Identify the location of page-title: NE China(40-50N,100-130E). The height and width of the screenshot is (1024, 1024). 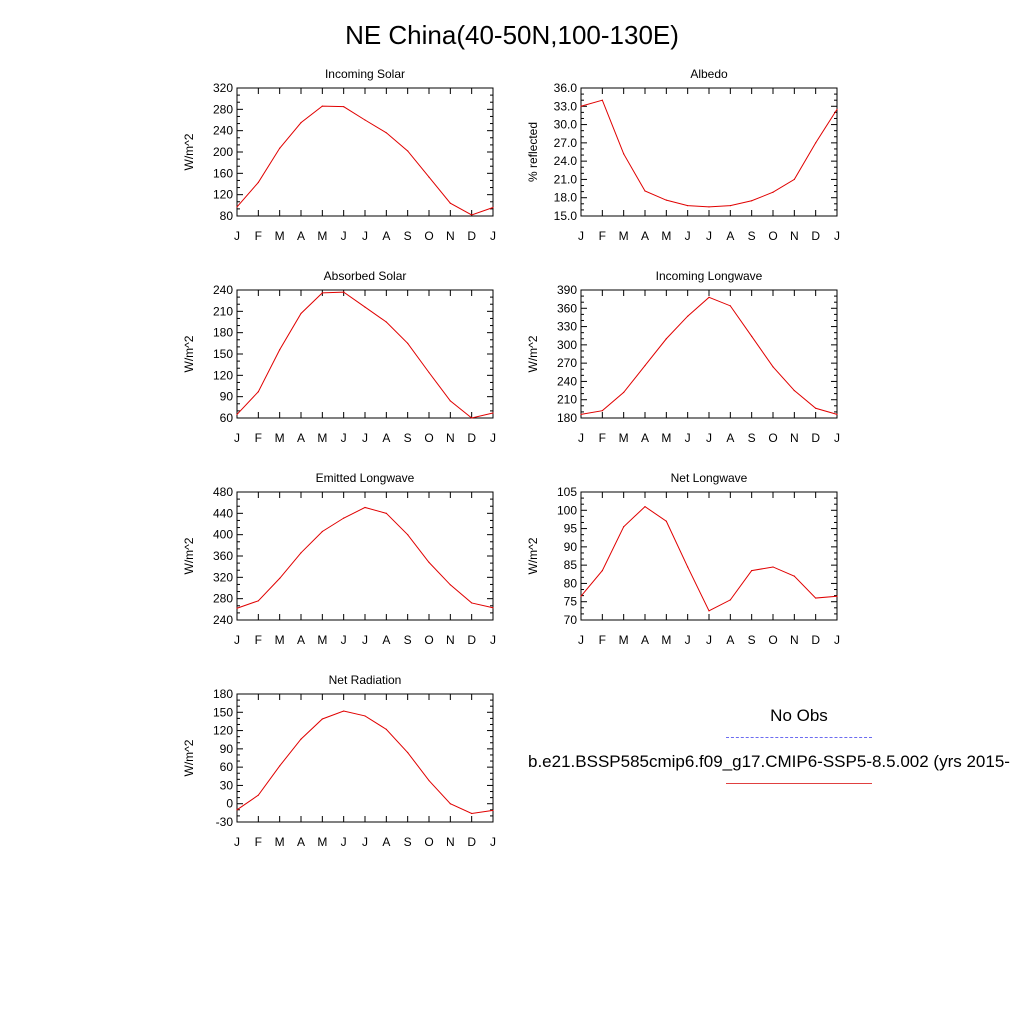
(512, 35).